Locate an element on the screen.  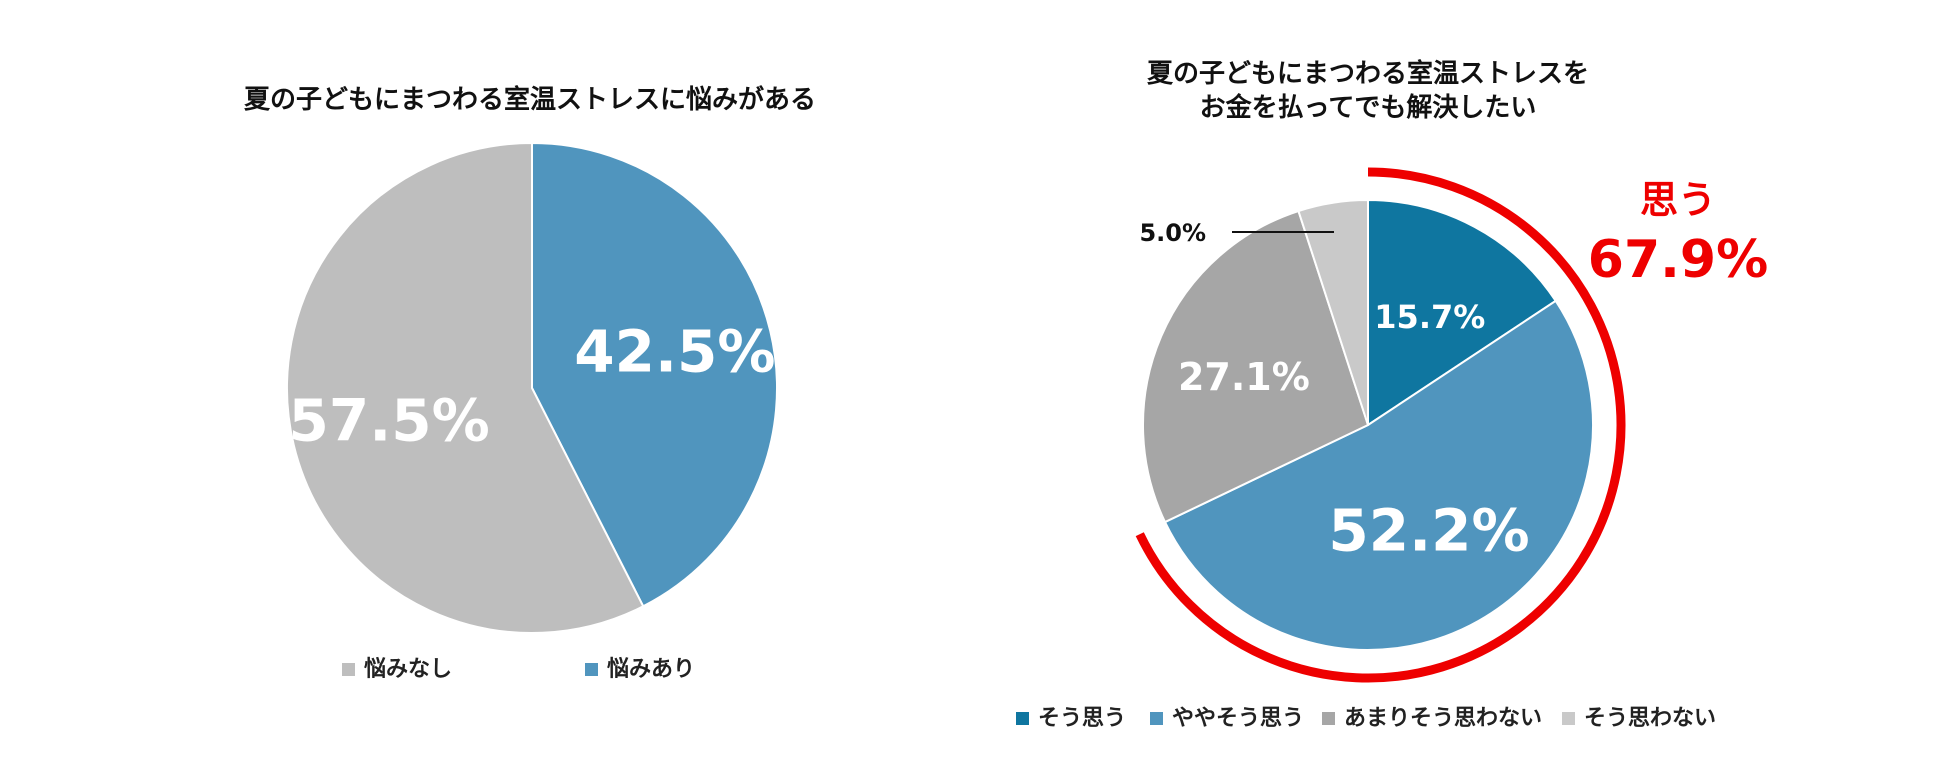
chart-title-line-1: 夏の子どもにまつわる室温ストレスを is located at coordinates (1368, 73).